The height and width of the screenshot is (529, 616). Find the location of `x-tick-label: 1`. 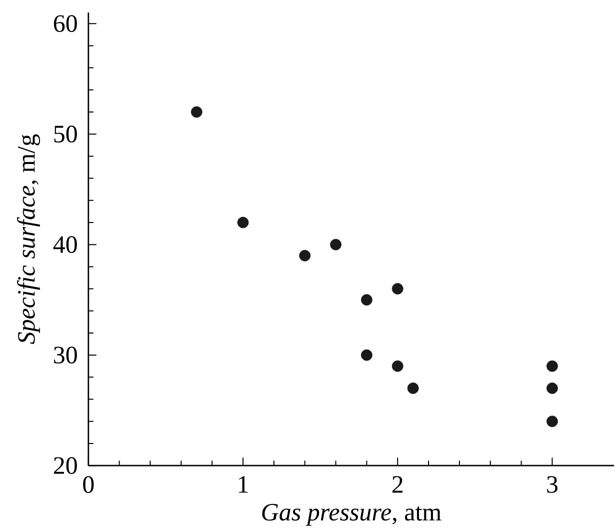

x-tick-label: 1 is located at coordinates (243, 484).